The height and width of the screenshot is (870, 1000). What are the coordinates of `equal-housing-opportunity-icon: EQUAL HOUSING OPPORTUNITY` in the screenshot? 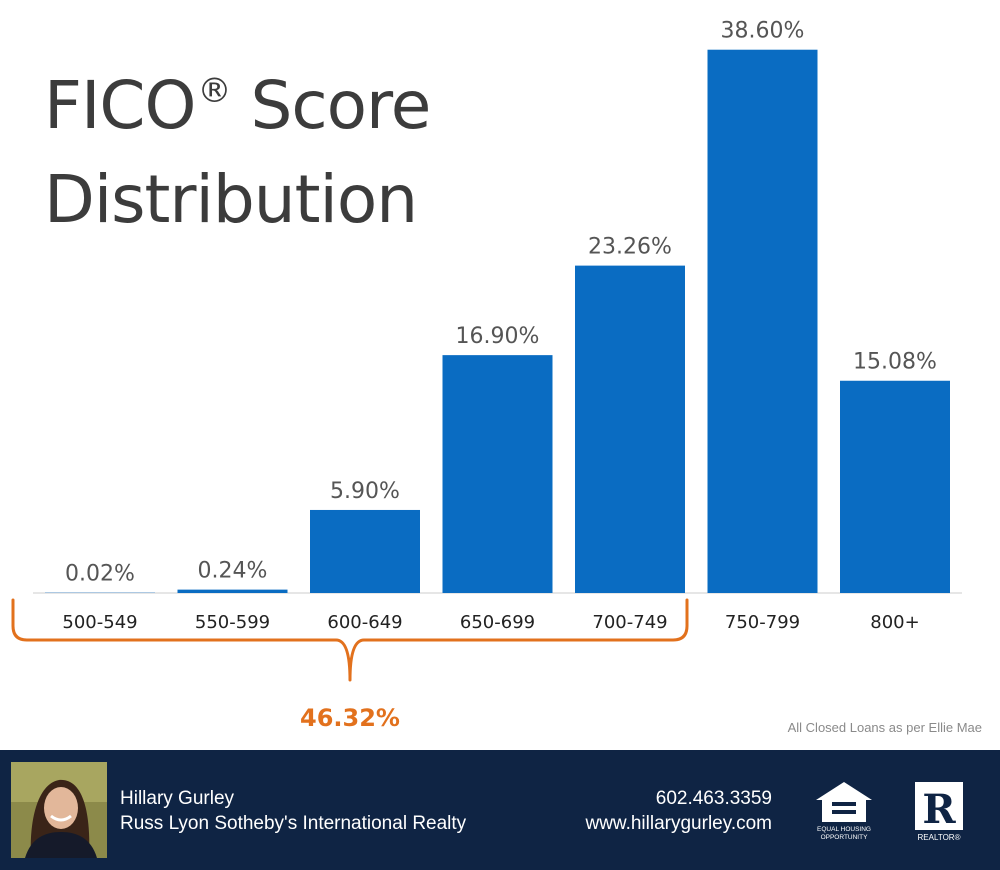 It's located at (844, 811).